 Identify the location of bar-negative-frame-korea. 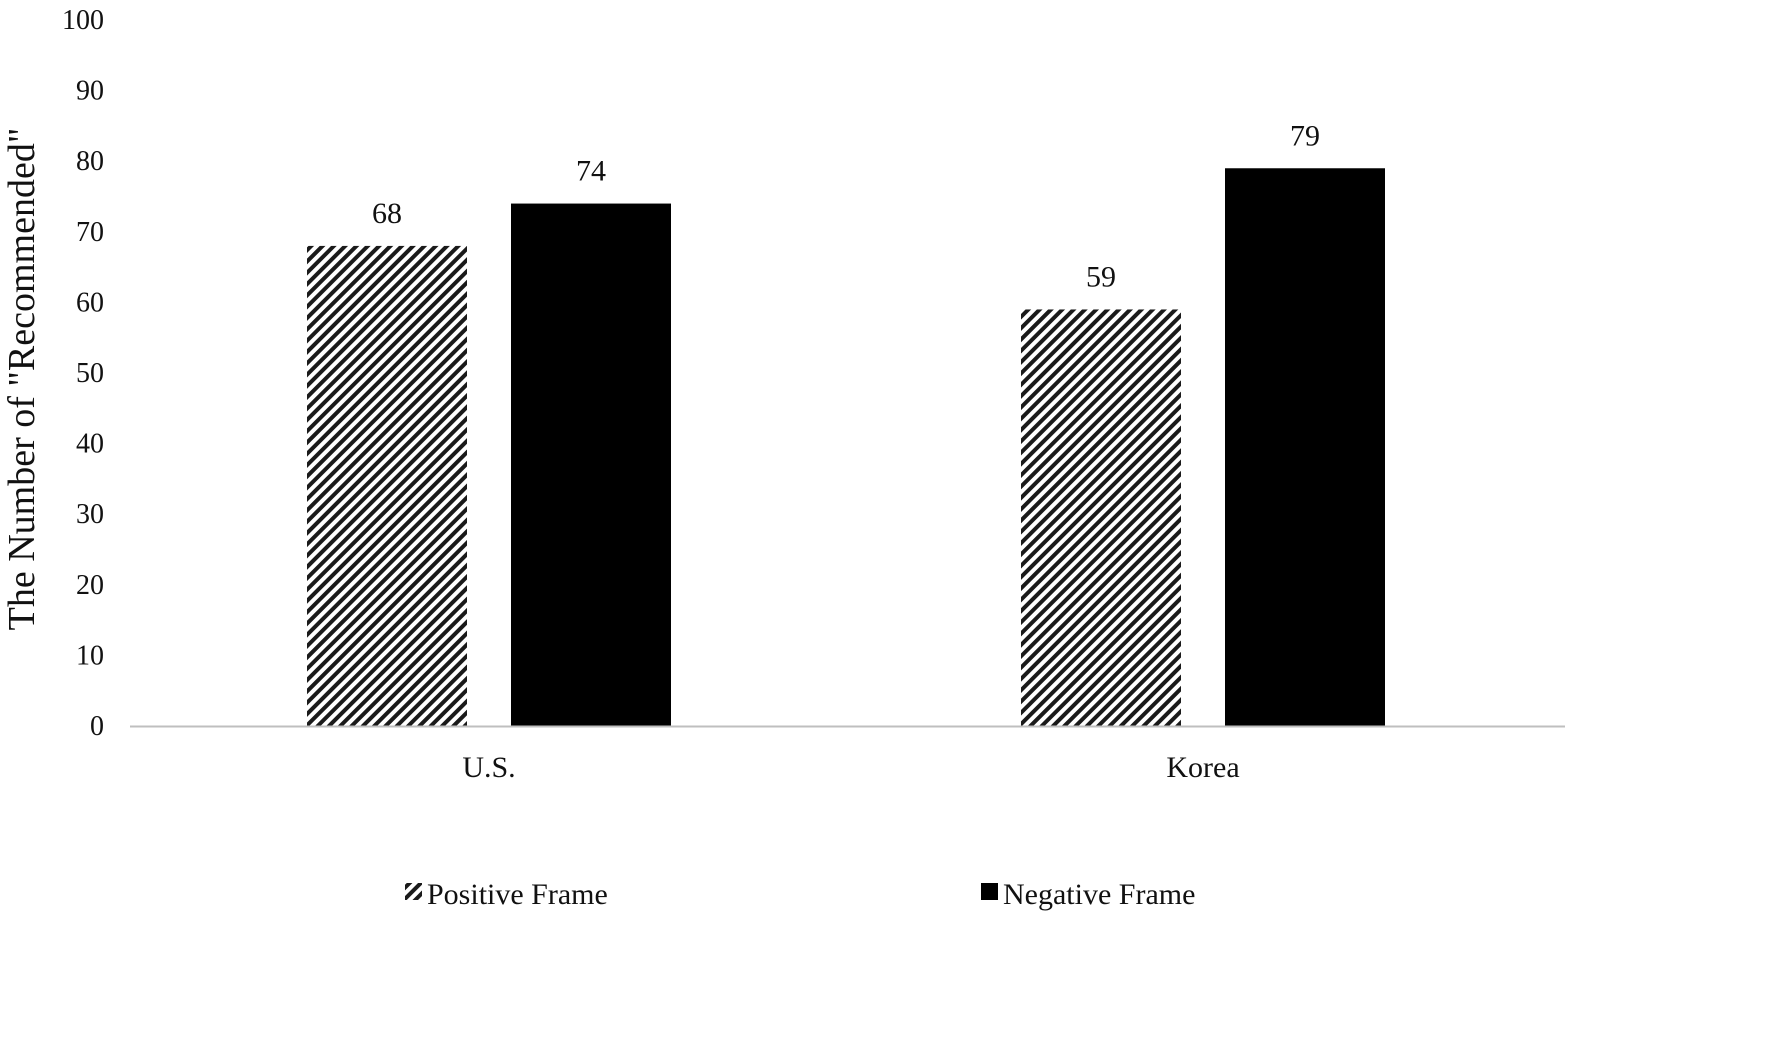
(1305, 447).